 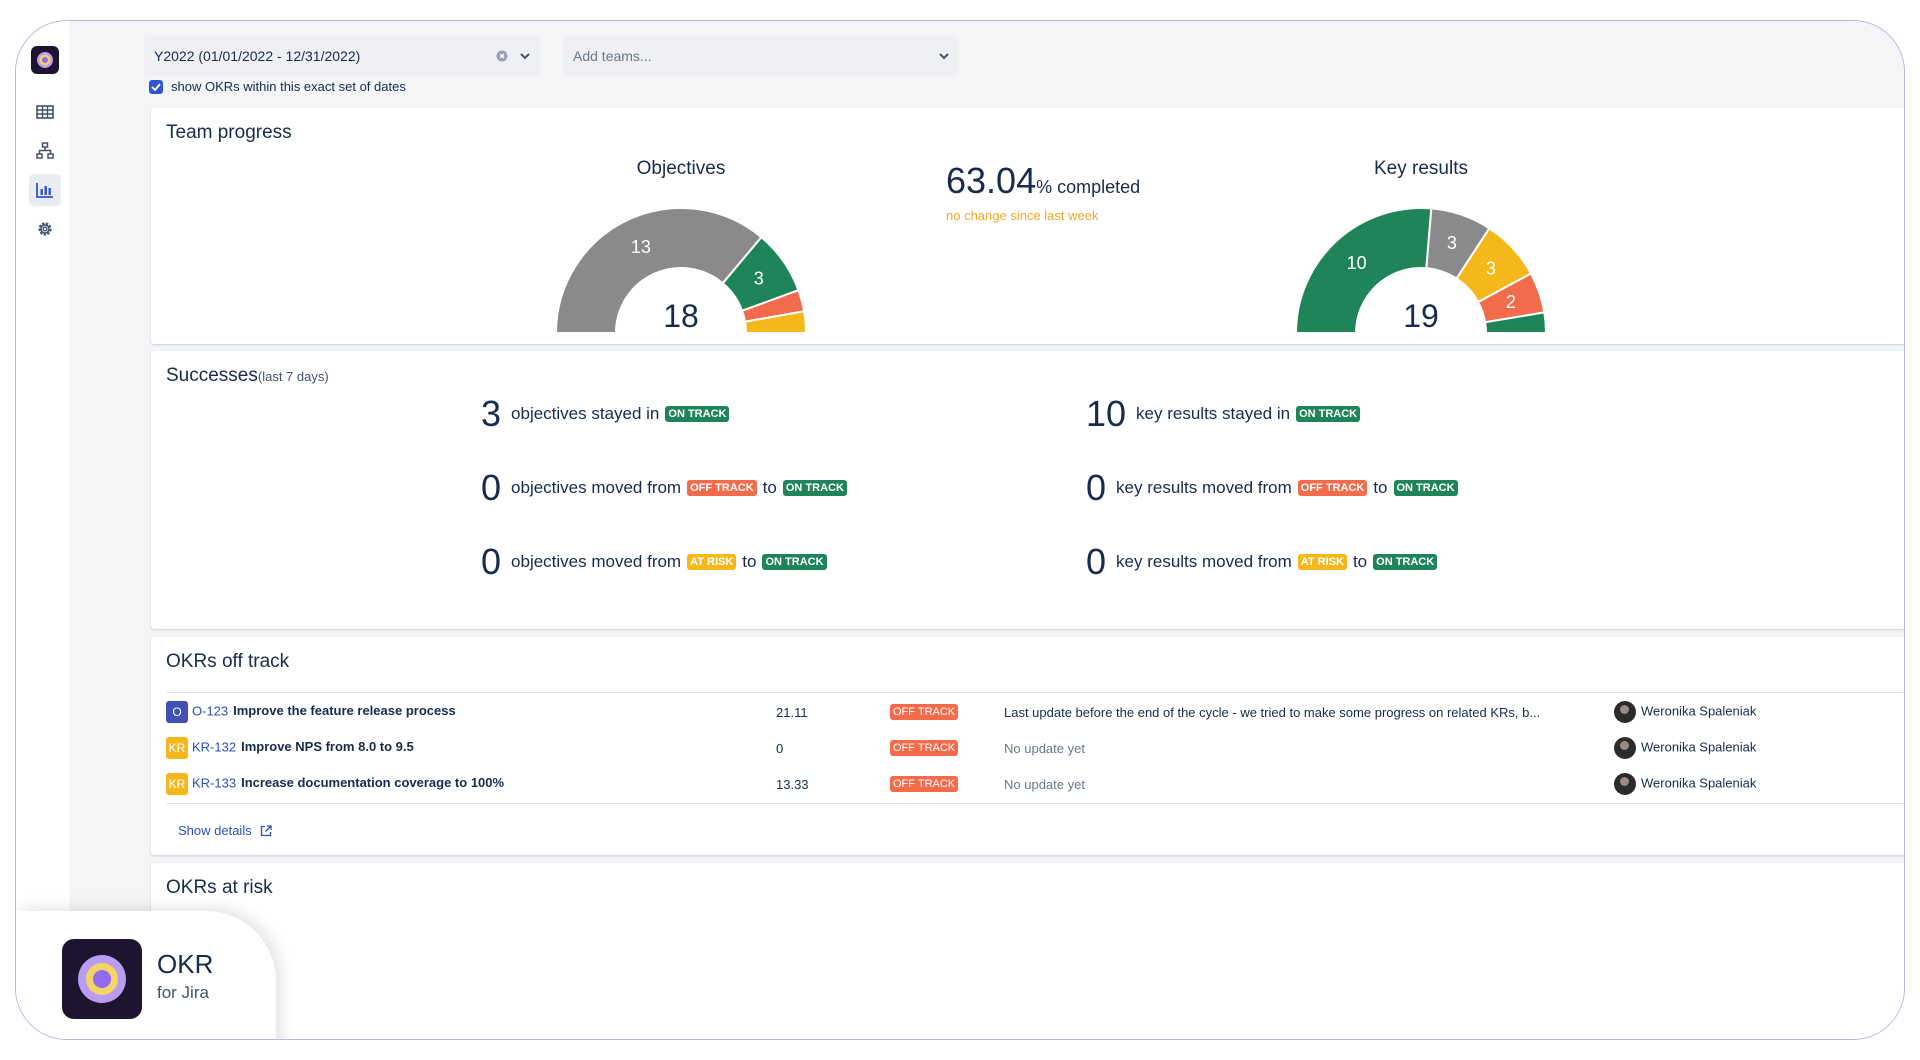 What do you see at coordinates (373, 783) in the screenshot?
I see `okr-name: Increase documentation coverage to 100%` at bounding box center [373, 783].